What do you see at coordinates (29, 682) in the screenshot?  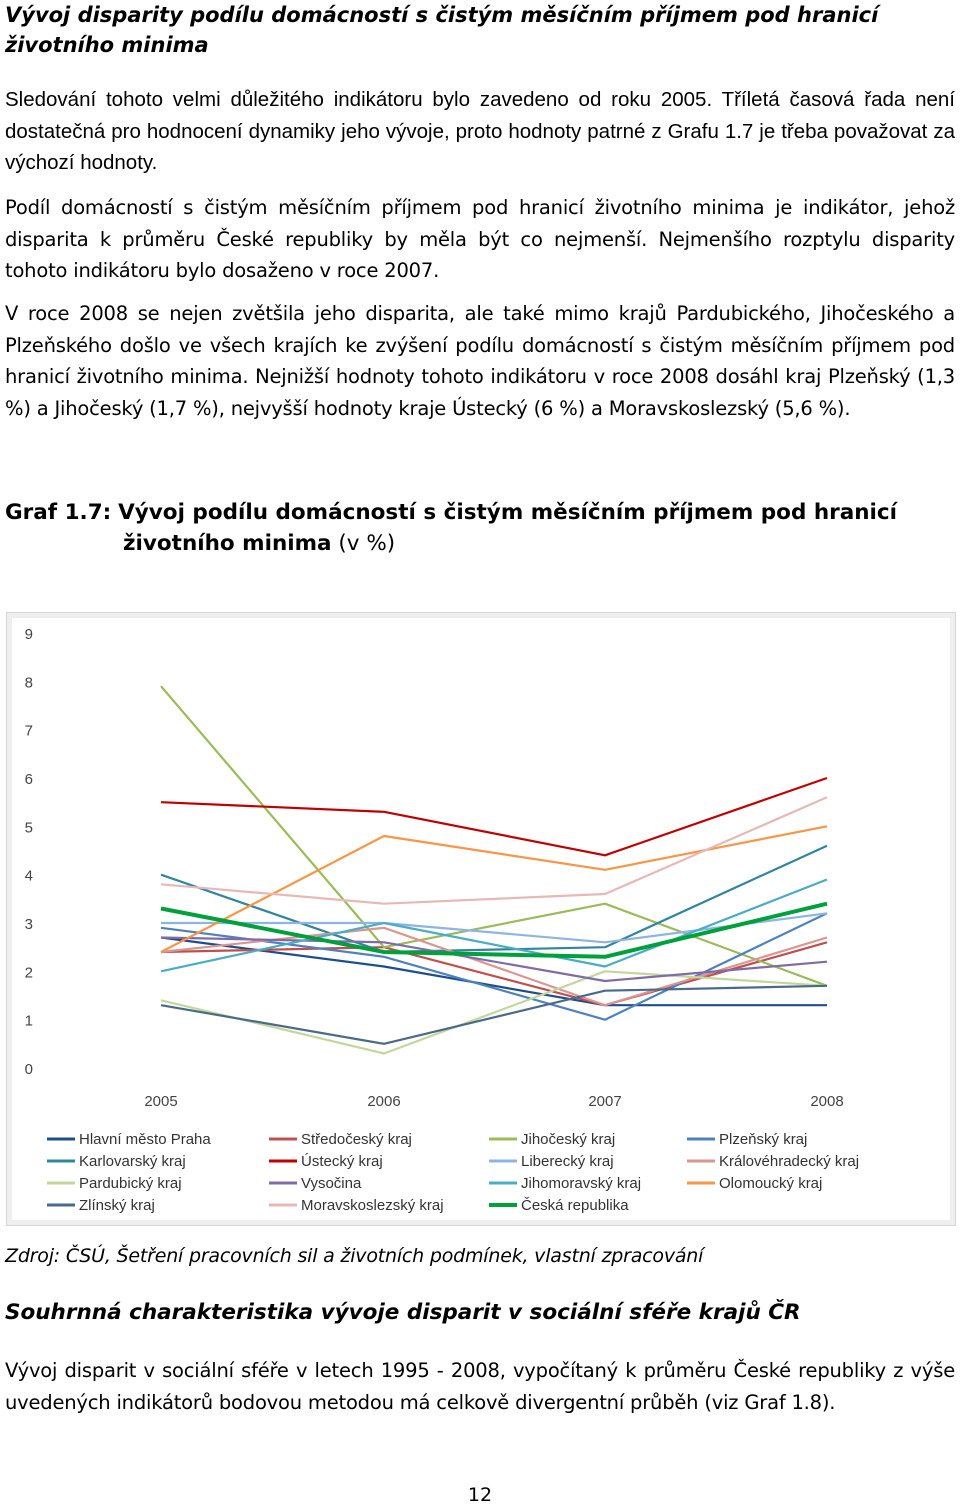 I see `y-tick-label: 8` at bounding box center [29, 682].